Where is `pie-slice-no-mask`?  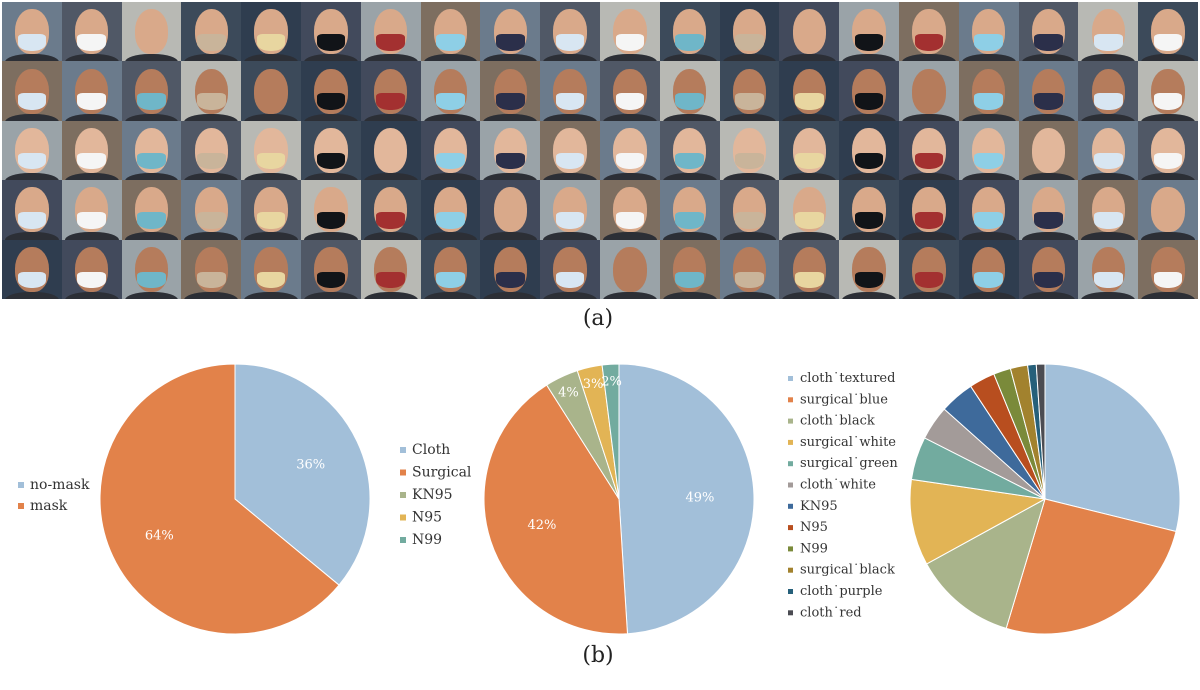 pie-slice-no-mask is located at coordinates (302, 474).